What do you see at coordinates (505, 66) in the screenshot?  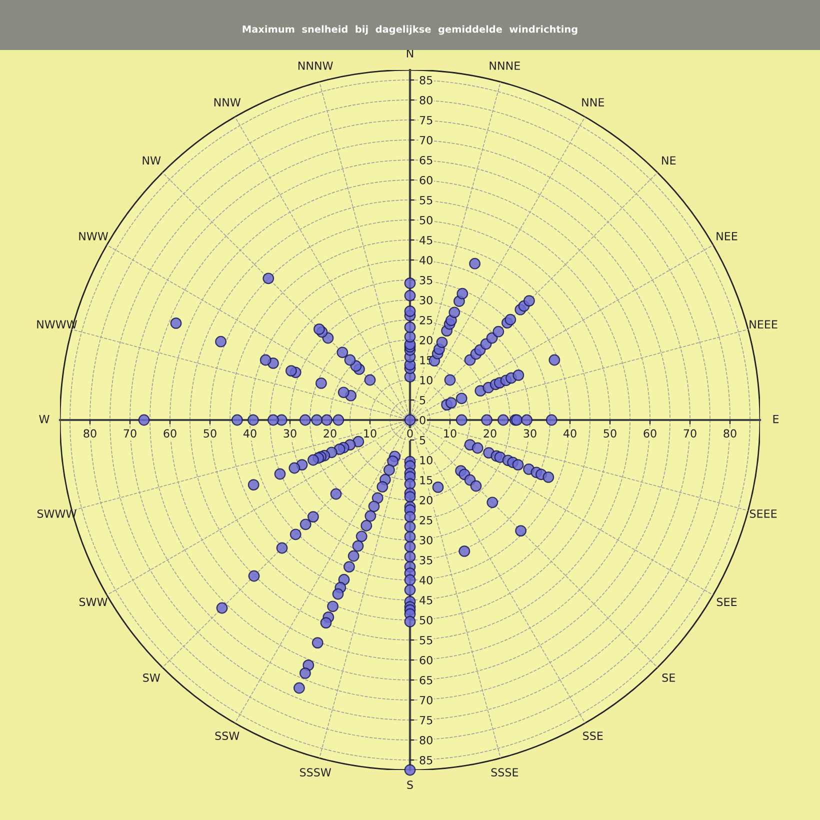 I see `text: NNNE` at bounding box center [505, 66].